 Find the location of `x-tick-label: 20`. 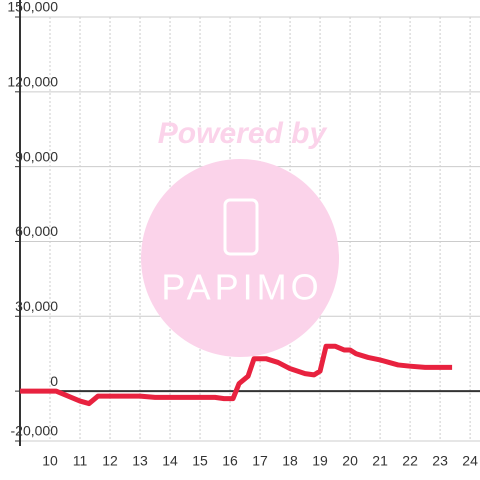

x-tick-label: 20 is located at coordinates (350, 461).